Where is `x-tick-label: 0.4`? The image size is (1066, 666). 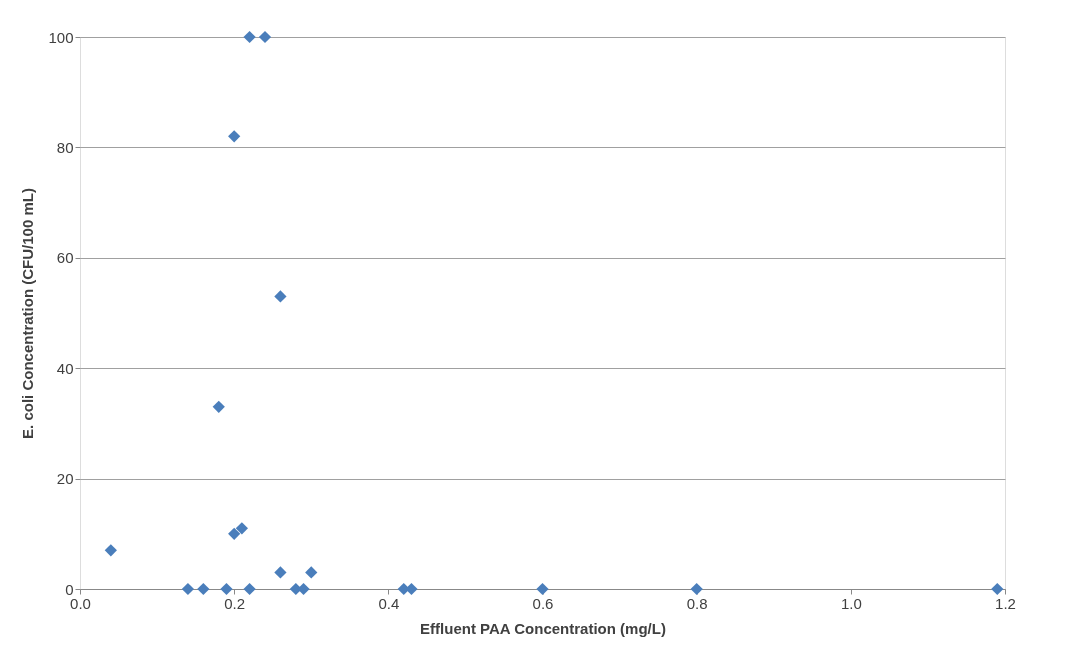 x-tick-label: 0.4 is located at coordinates (389, 603).